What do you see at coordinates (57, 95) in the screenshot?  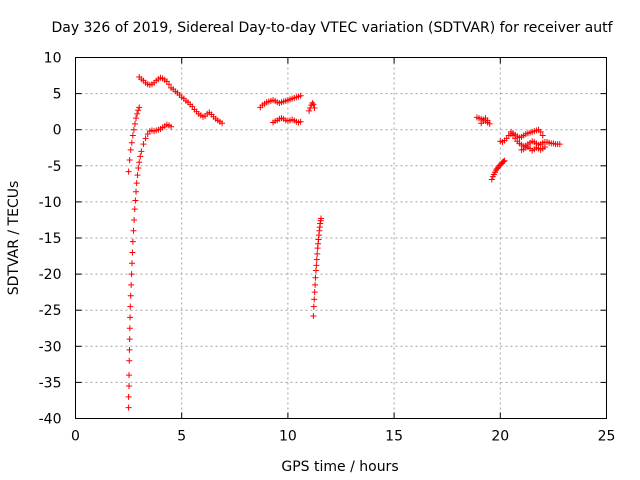 I see `y-tick-label: 5` at bounding box center [57, 95].